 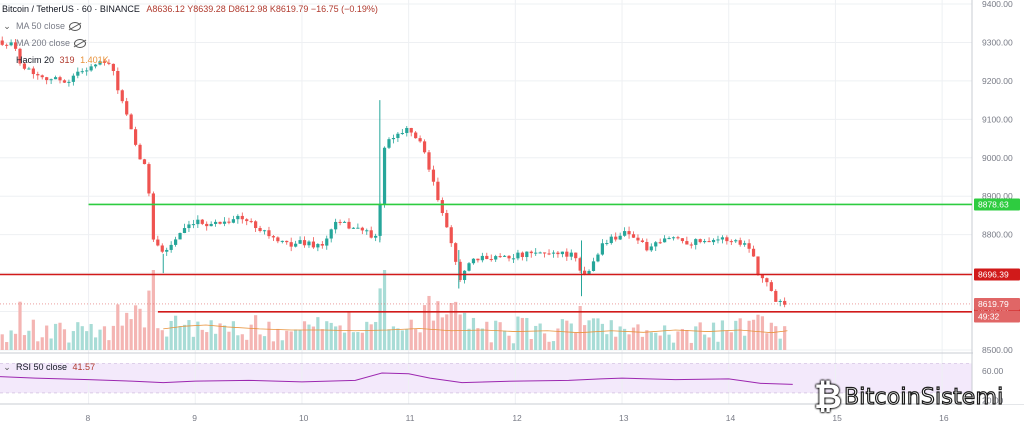 What do you see at coordinates (908, 397) in the screenshot?
I see `brand-watermark: ₿ BitcoinSistemi` at bounding box center [908, 397].